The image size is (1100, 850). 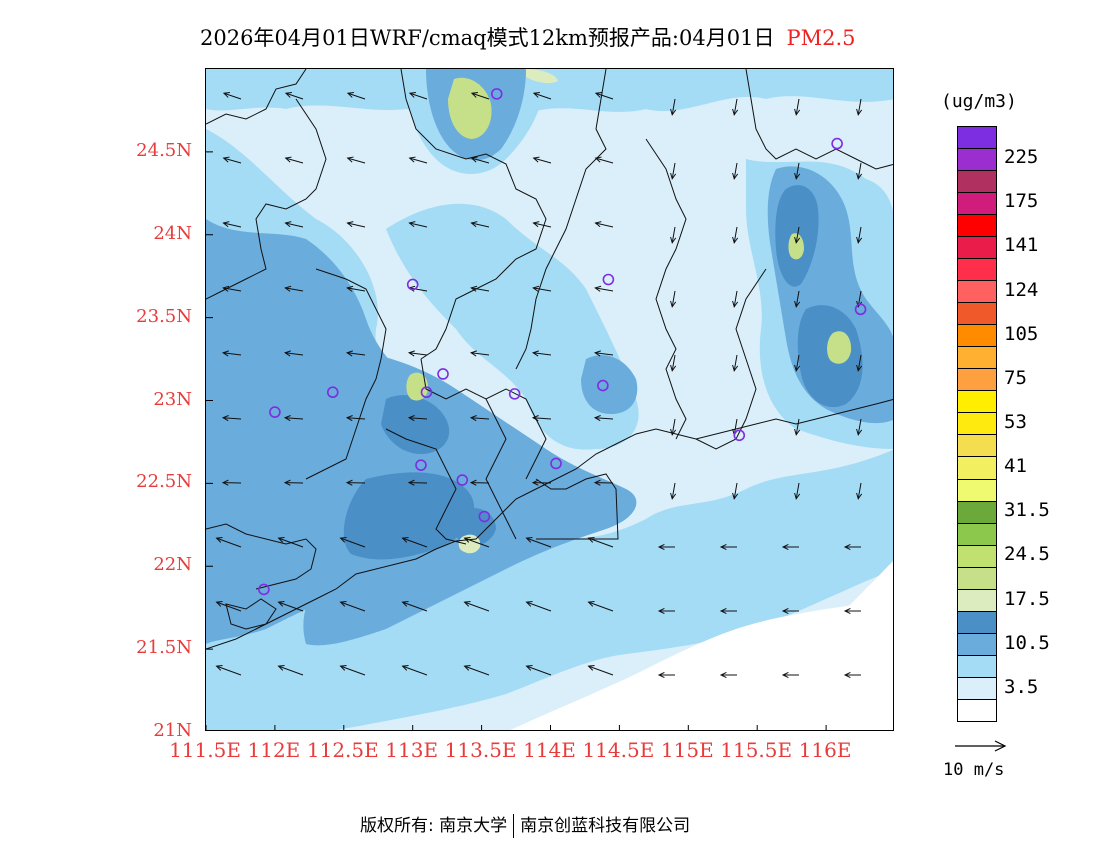 What do you see at coordinates (412, 750) in the screenshot?
I see `lon-label: 113E` at bounding box center [412, 750].